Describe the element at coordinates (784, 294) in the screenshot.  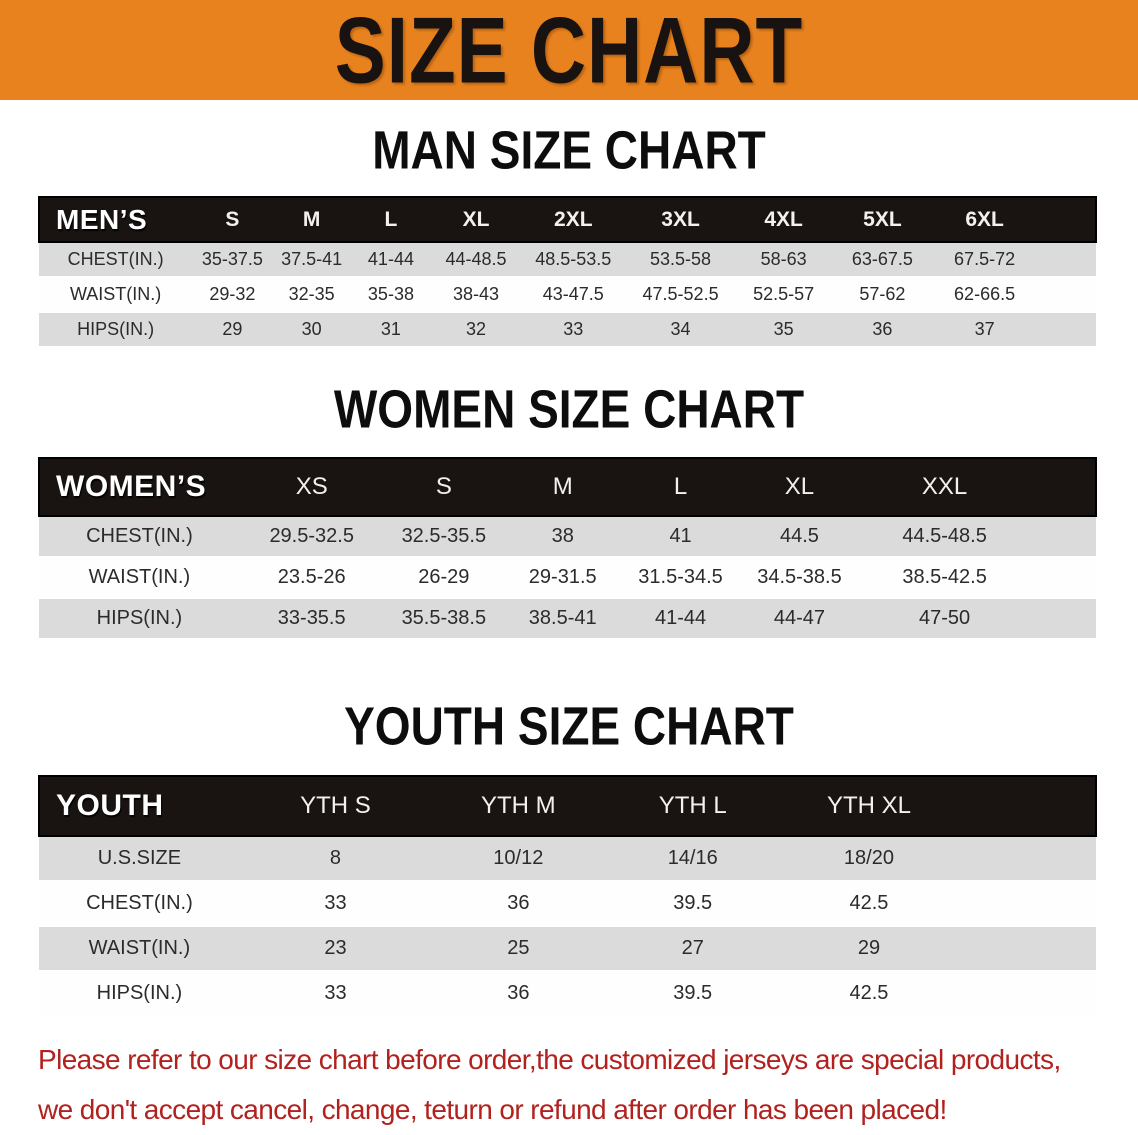
I see `size-cell: 52.5-57` at that location.